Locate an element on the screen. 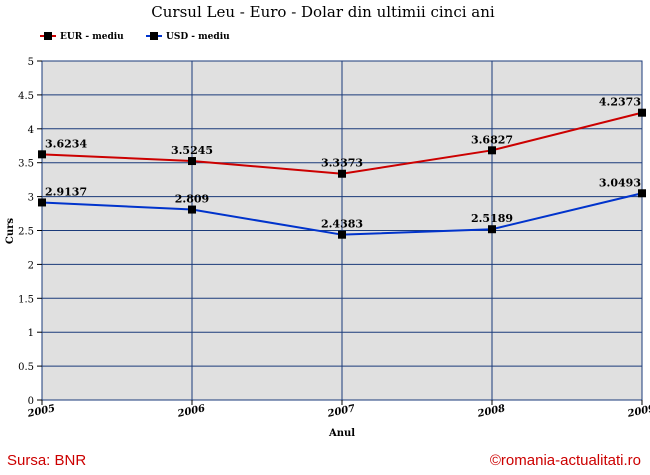  y-tick-label: 1 is located at coordinates (31, 333).